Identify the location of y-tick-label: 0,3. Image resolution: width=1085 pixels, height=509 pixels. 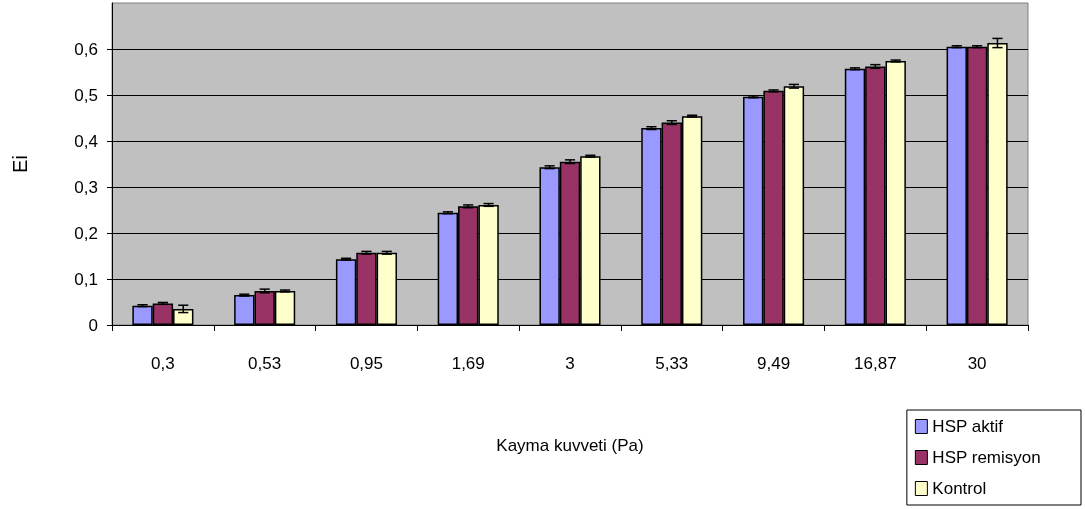
(86, 187).